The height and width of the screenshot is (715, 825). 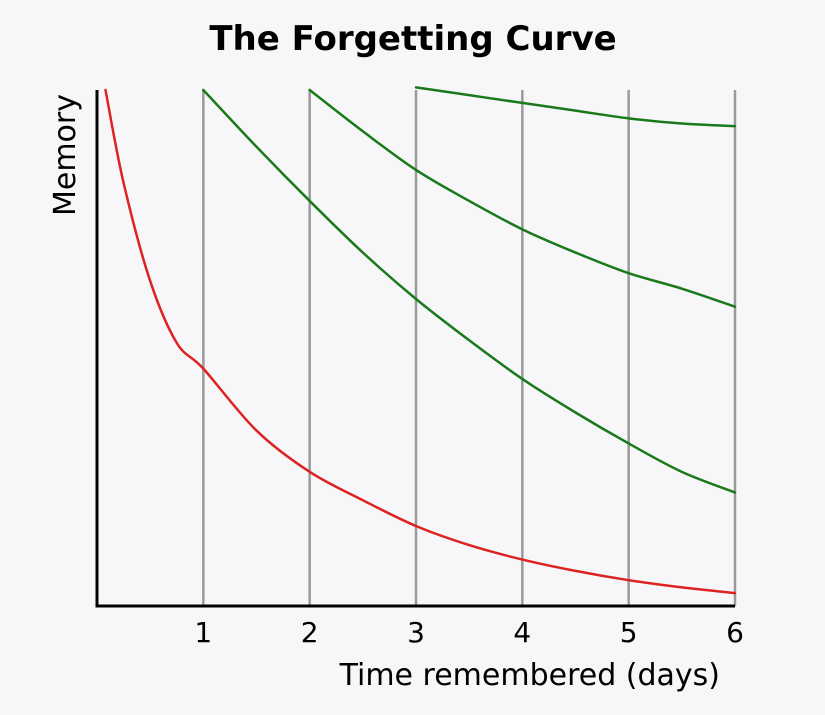 I want to click on chart-title: The Forgetting Curve, so click(x=412, y=39).